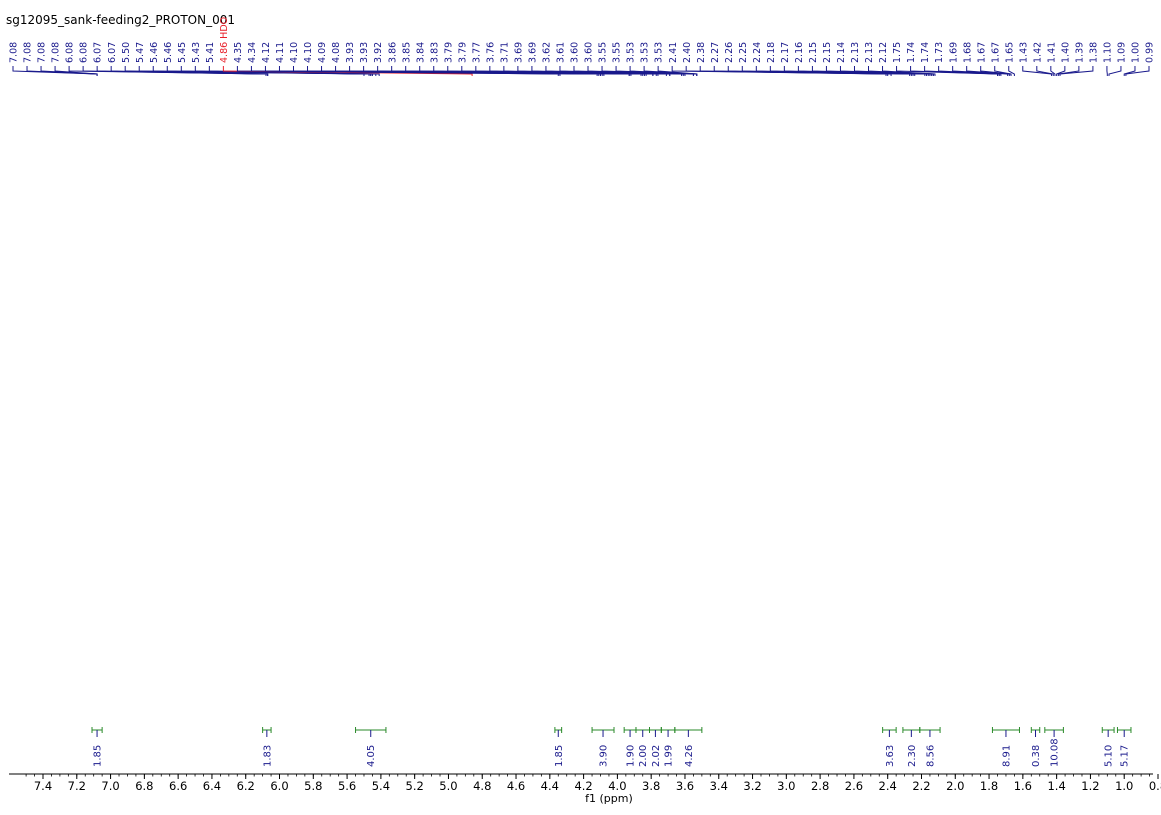 This screenshot has width=1161, height=815. Describe the element at coordinates (1023, 52) in the screenshot. I see `peak-label: 1.43` at that location.